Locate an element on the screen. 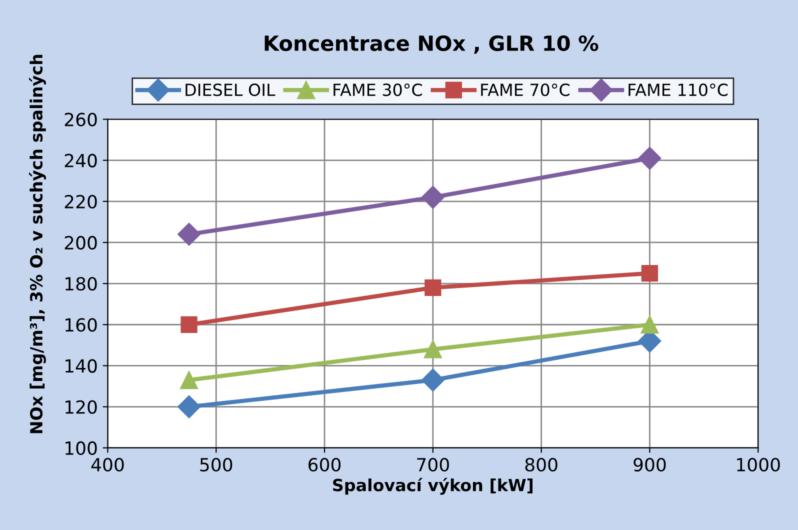 The image size is (798, 530). x-tick-label: 400 is located at coordinates (107, 465).